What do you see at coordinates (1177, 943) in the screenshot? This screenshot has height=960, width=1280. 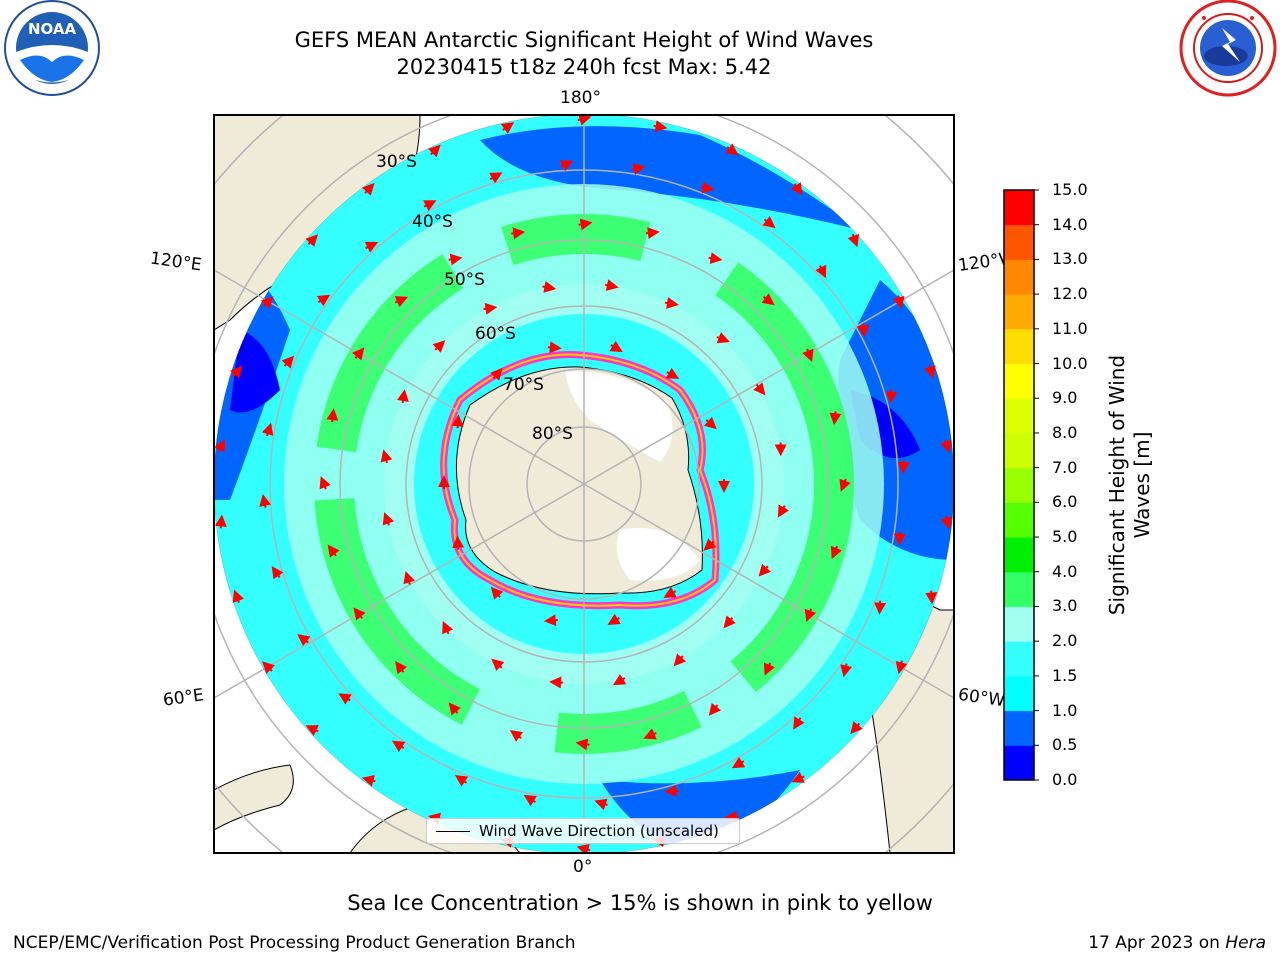 I see `date-stamp: 17 Apr 2023 on Hera` at bounding box center [1177, 943].